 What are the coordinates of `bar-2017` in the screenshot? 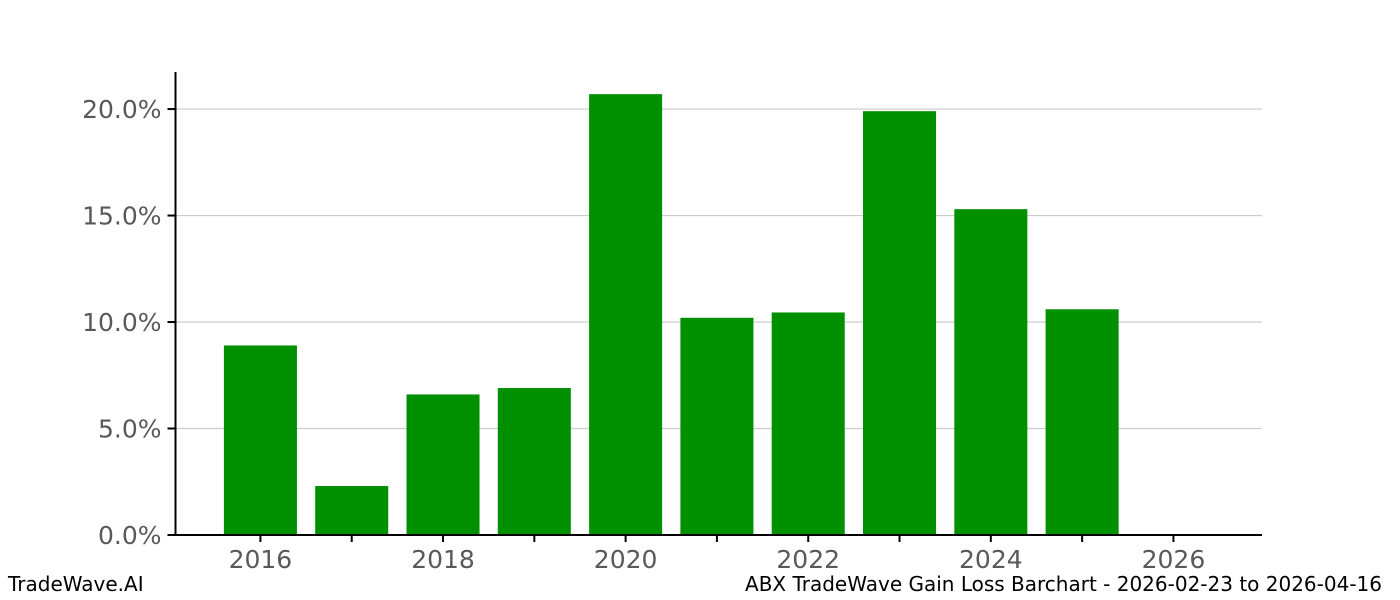 It's located at (352, 510).